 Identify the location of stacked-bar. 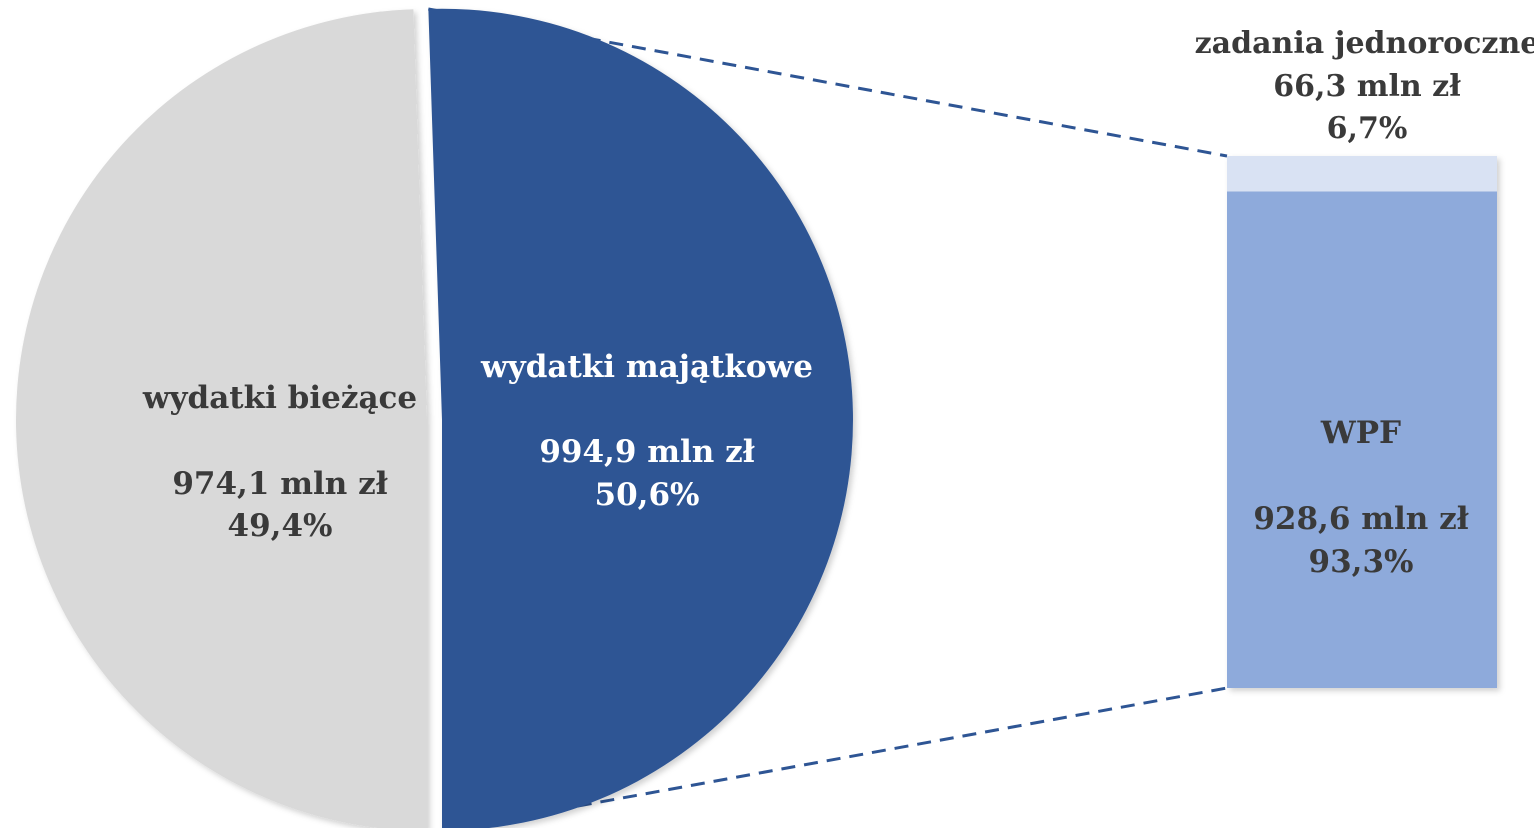
(1362, 422).